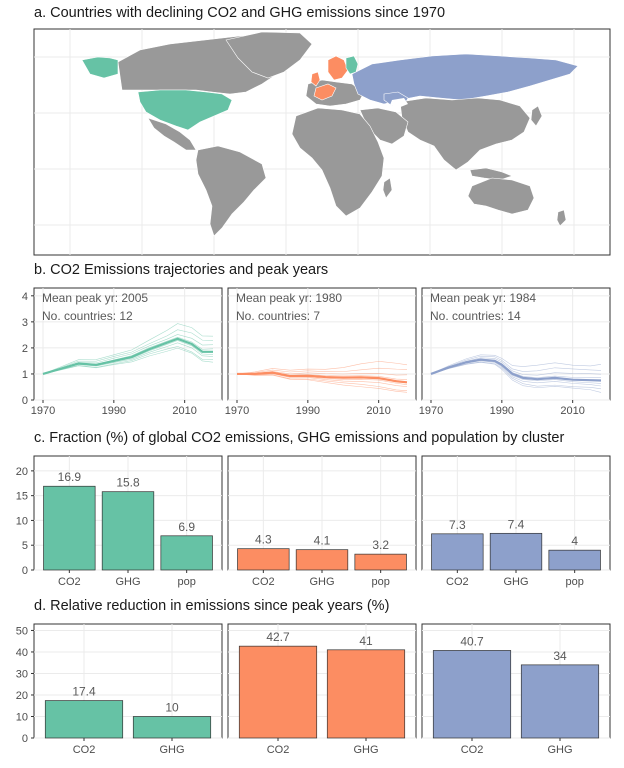  What do you see at coordinates (22, 631) in the screenshot?
I see `y-tick-label: 50` at bounding box center [22, 631].